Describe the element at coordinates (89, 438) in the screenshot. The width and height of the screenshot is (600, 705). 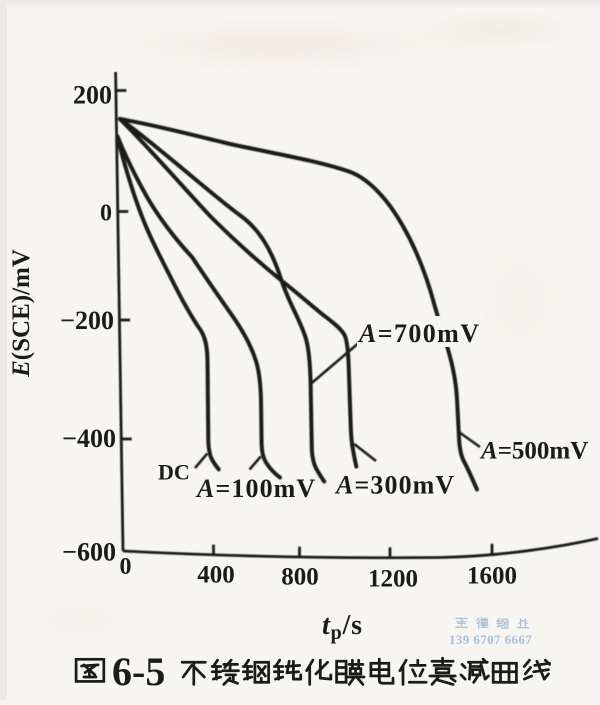
I see `svg-text: −400` at that location.